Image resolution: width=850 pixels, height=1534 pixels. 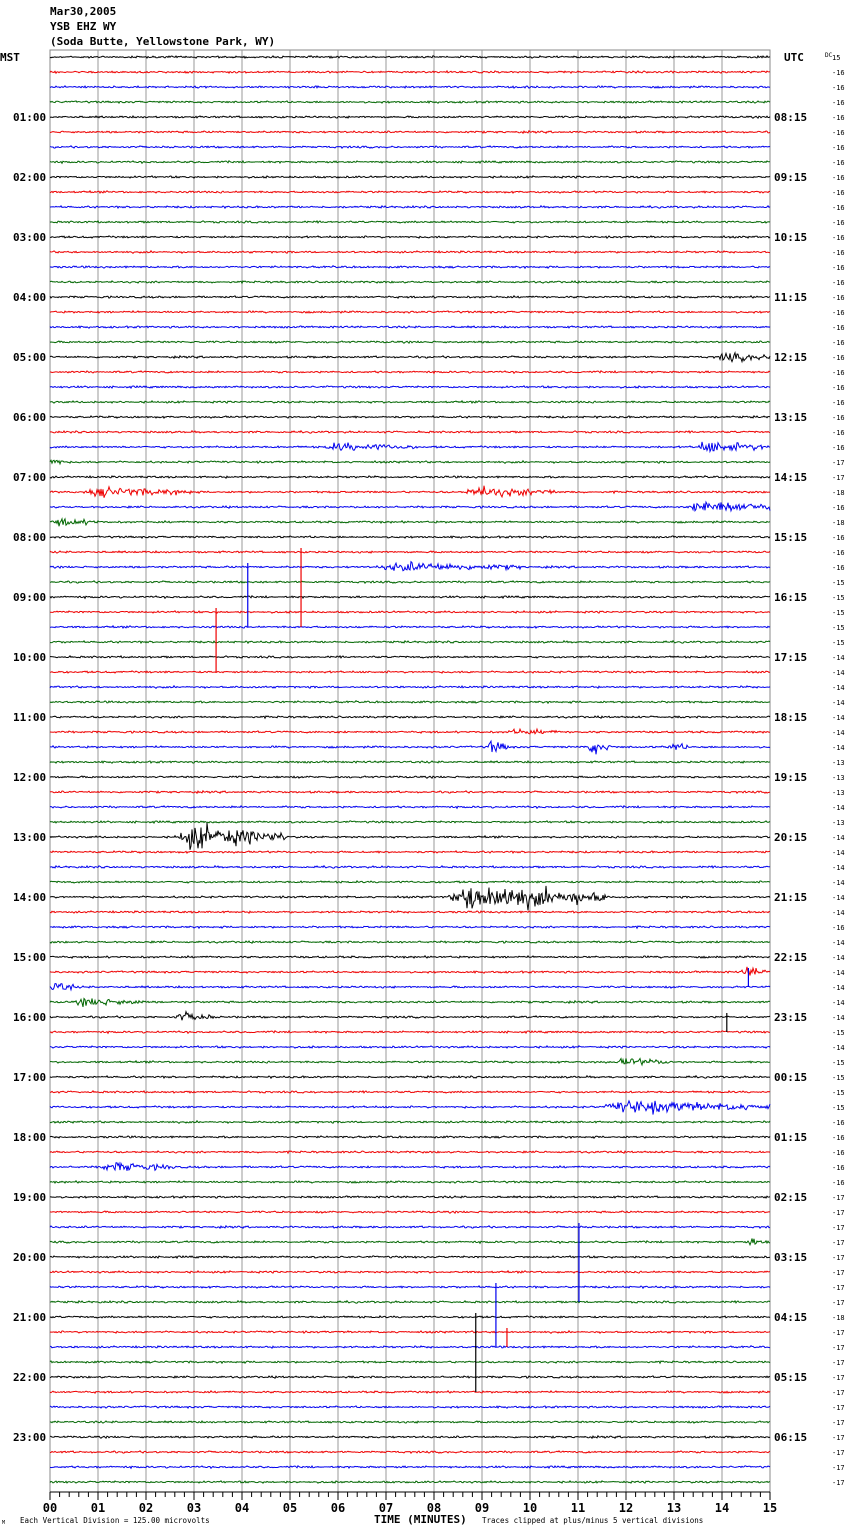 I want to click on dc-value-40: -14, so click(x=838, y=658).